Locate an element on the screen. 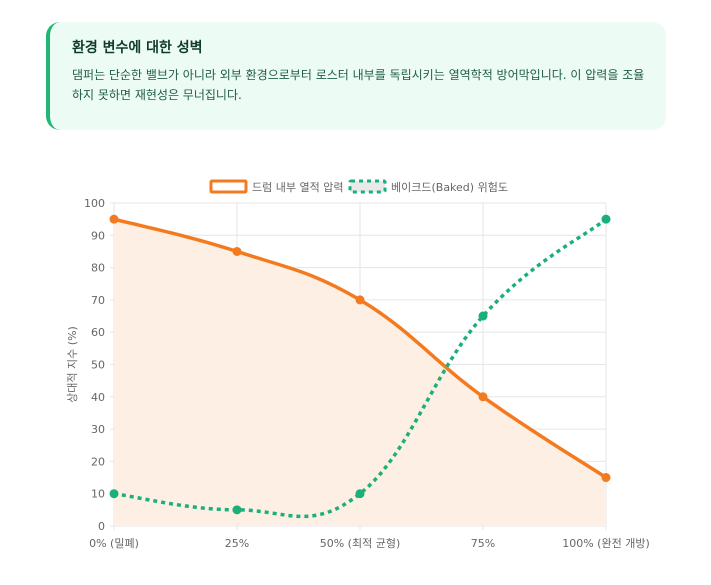  legend-label-1: 베이크드(Baked) 위험도 is located at coordinates (449, 187).